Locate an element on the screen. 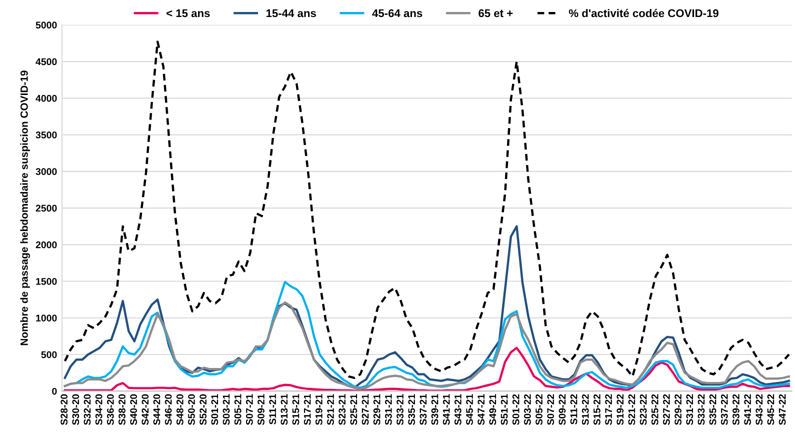 The height and width of the screenshot is (437, 795). x-tick-label: S39-21 is located at coordinates (434, 409).